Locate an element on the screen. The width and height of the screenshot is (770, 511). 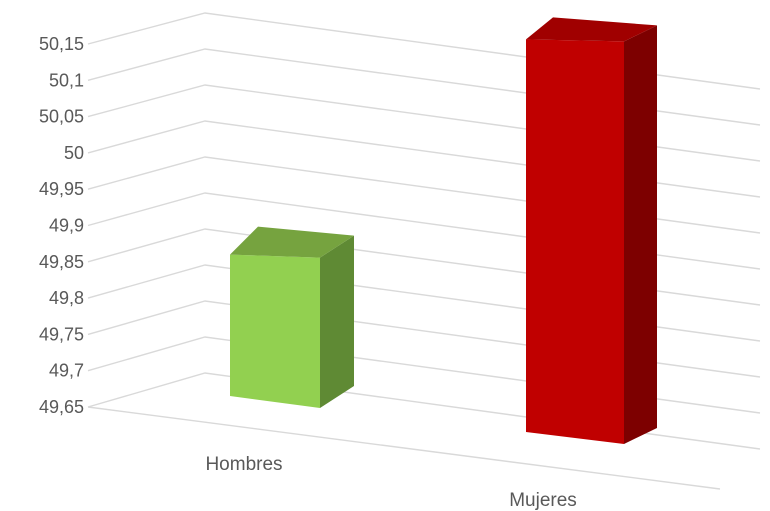
floor-edge is located at coordinates (404, 448).